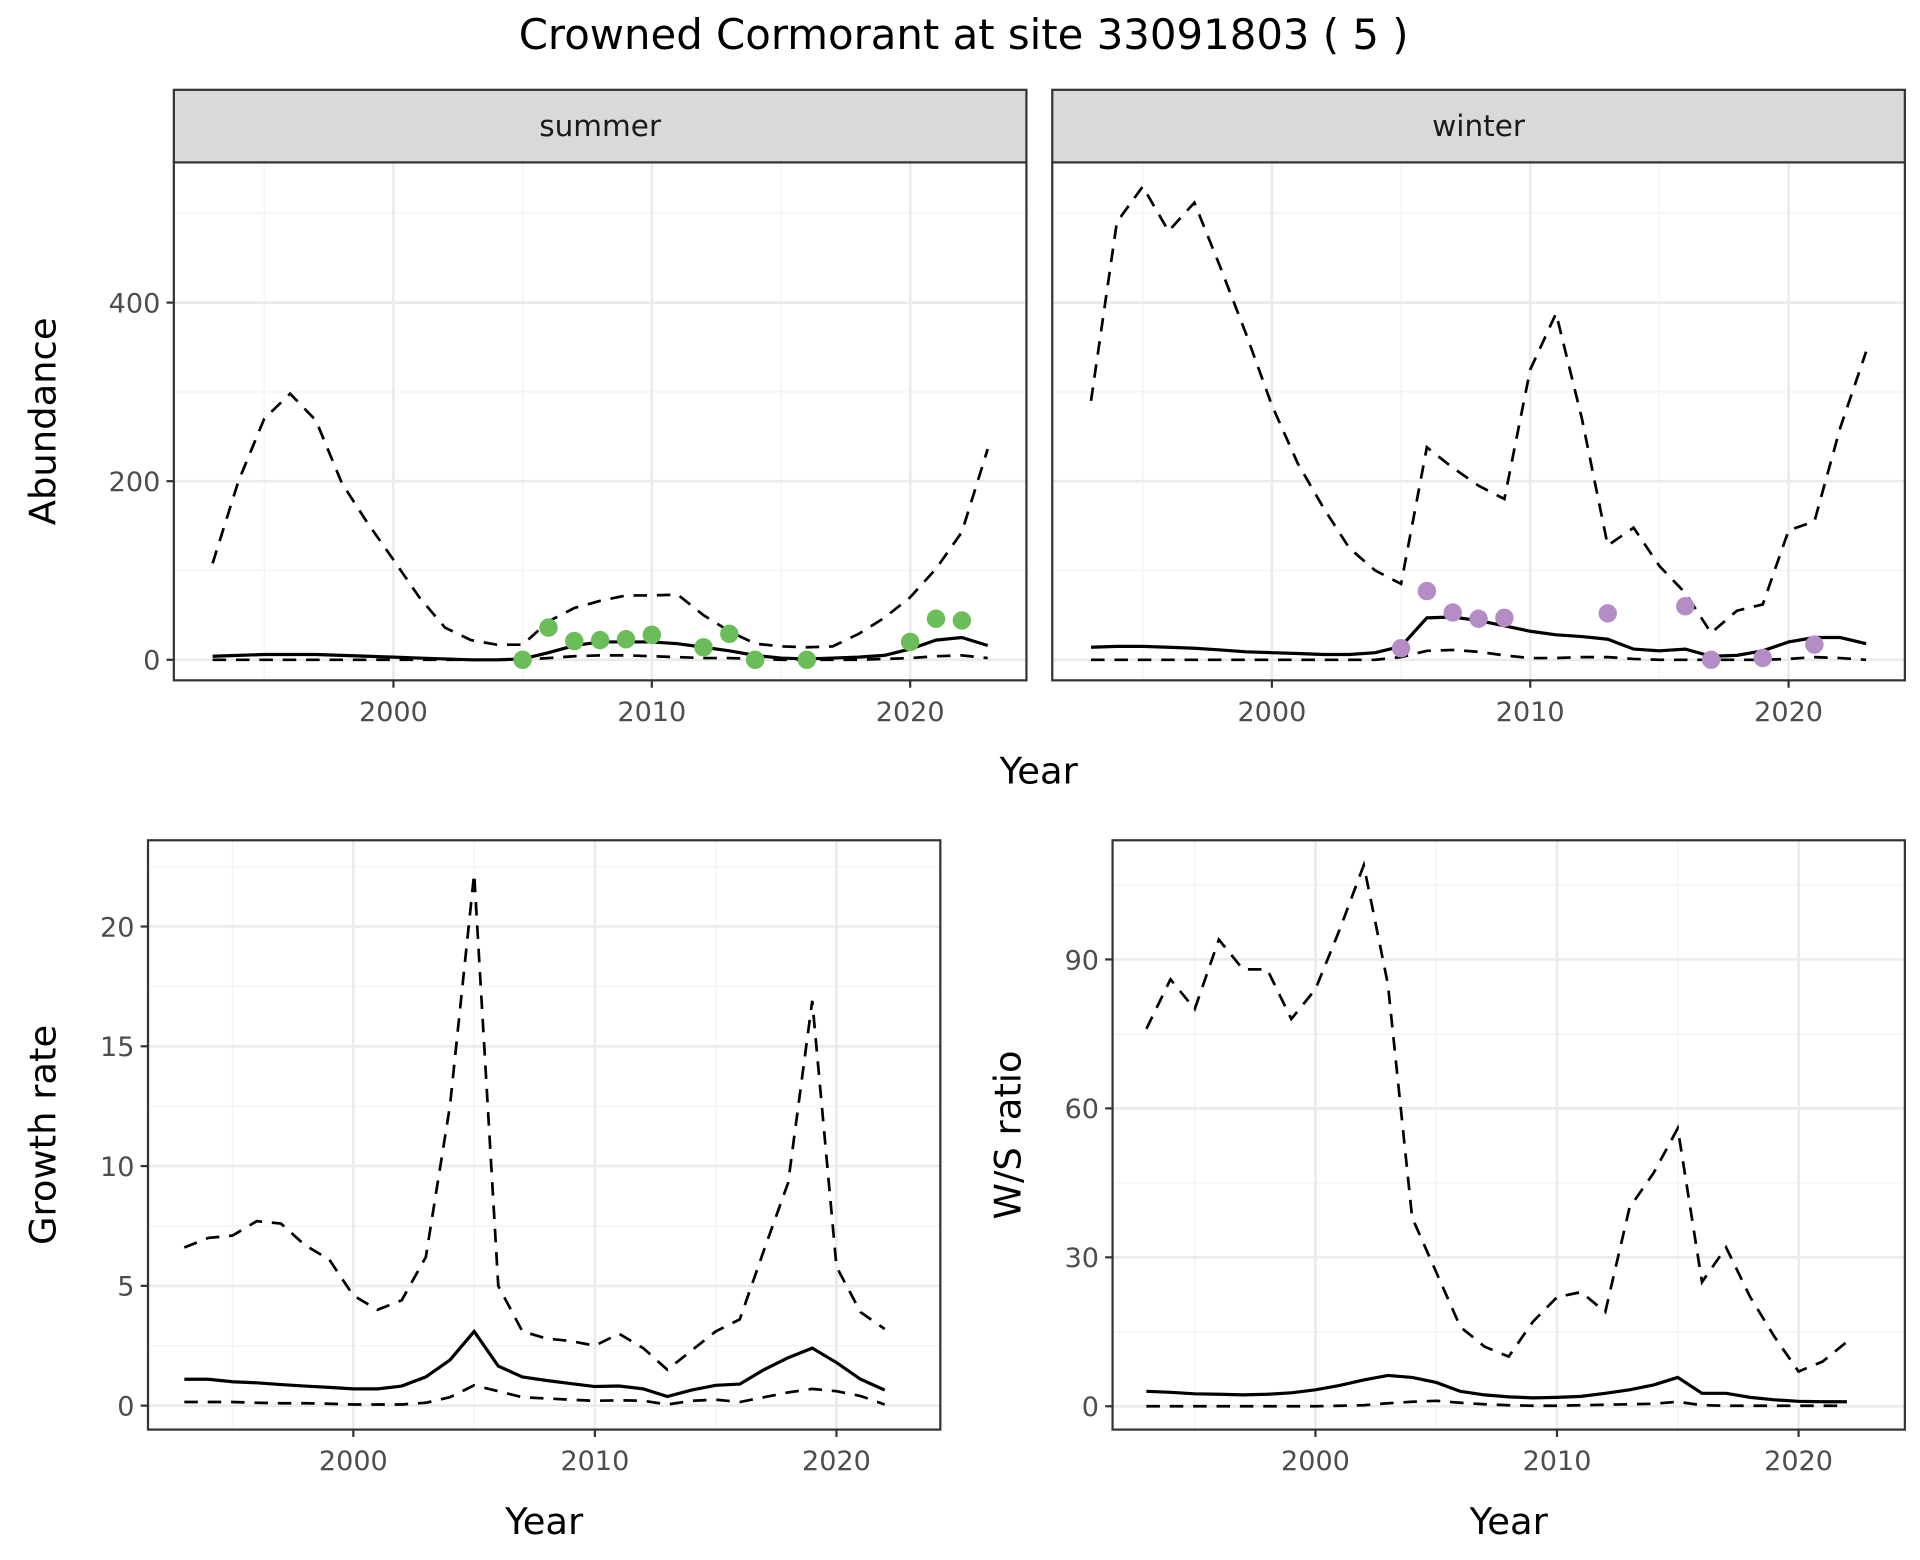 Image resolution: width=1920 pixels, height=1560 pixels. Describe the element at coordinates (43, 421) in the screenshot. I see `y-axis-label: Abundance` at that location.